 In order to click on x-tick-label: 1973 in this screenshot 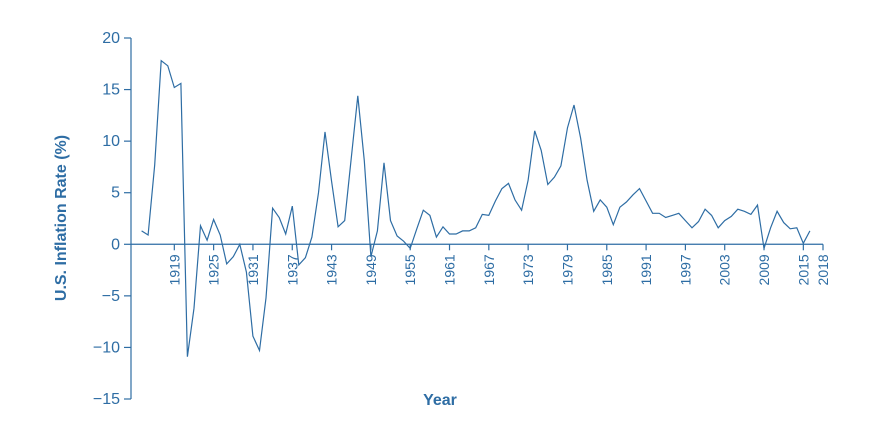, I will do `click(528, 269)`.